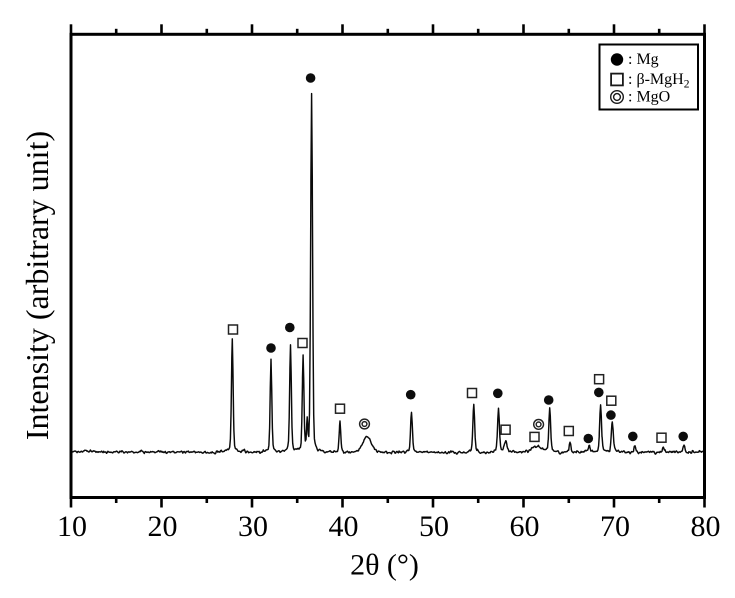  What do you see at coordinates (643, 59) in the screenshot?
I see `svg-text:: Mg: : Mg` at bounding box center [643, 59].